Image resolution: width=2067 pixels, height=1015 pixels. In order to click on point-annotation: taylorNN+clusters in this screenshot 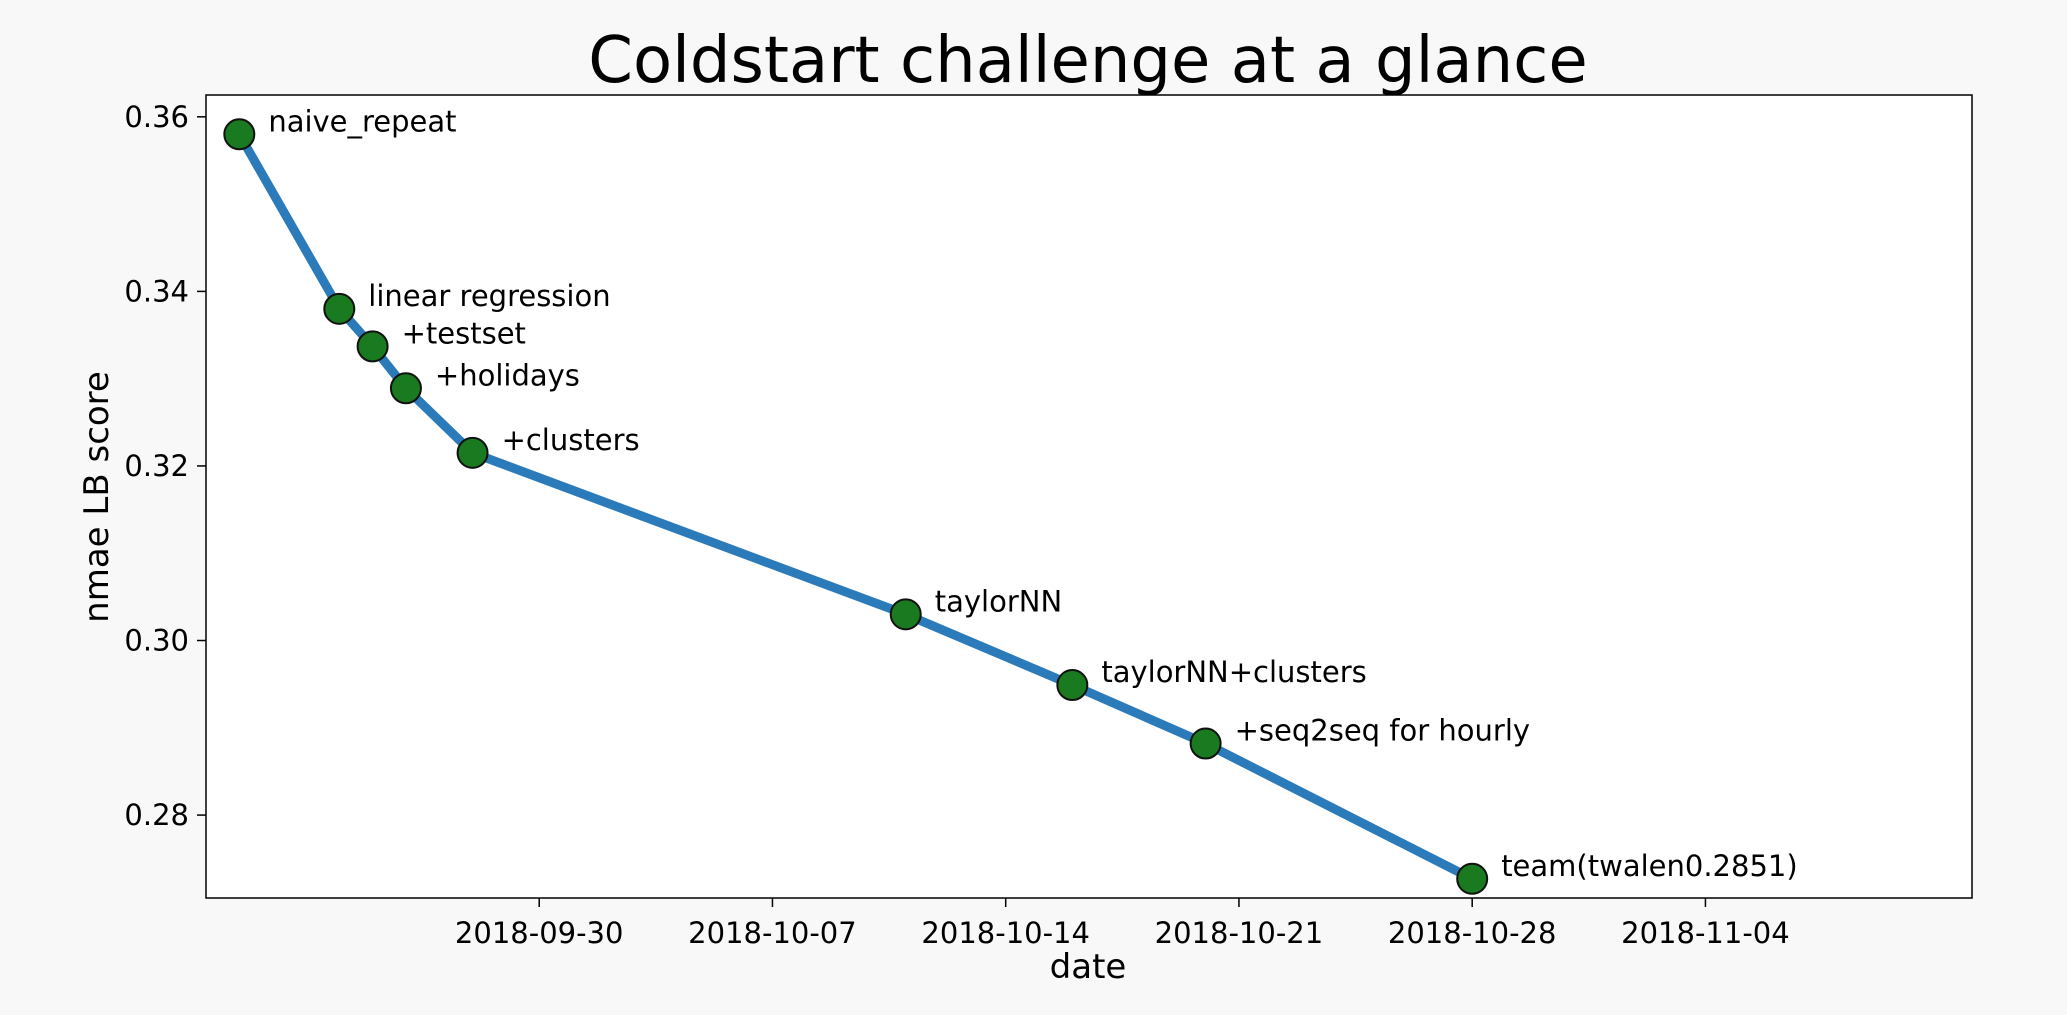, I will do `click(1233, 672)`.